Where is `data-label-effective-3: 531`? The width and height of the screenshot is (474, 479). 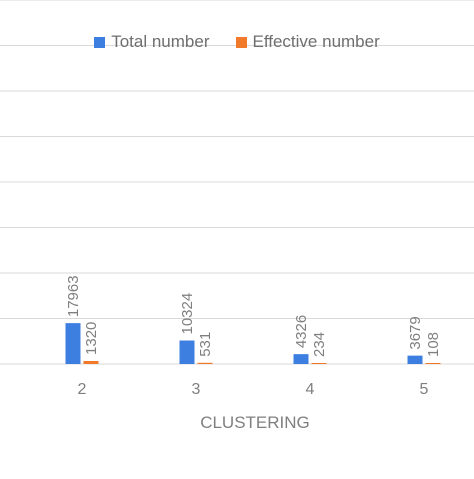
data-label-effective-3: 531 is located at coordinates (205, 344).